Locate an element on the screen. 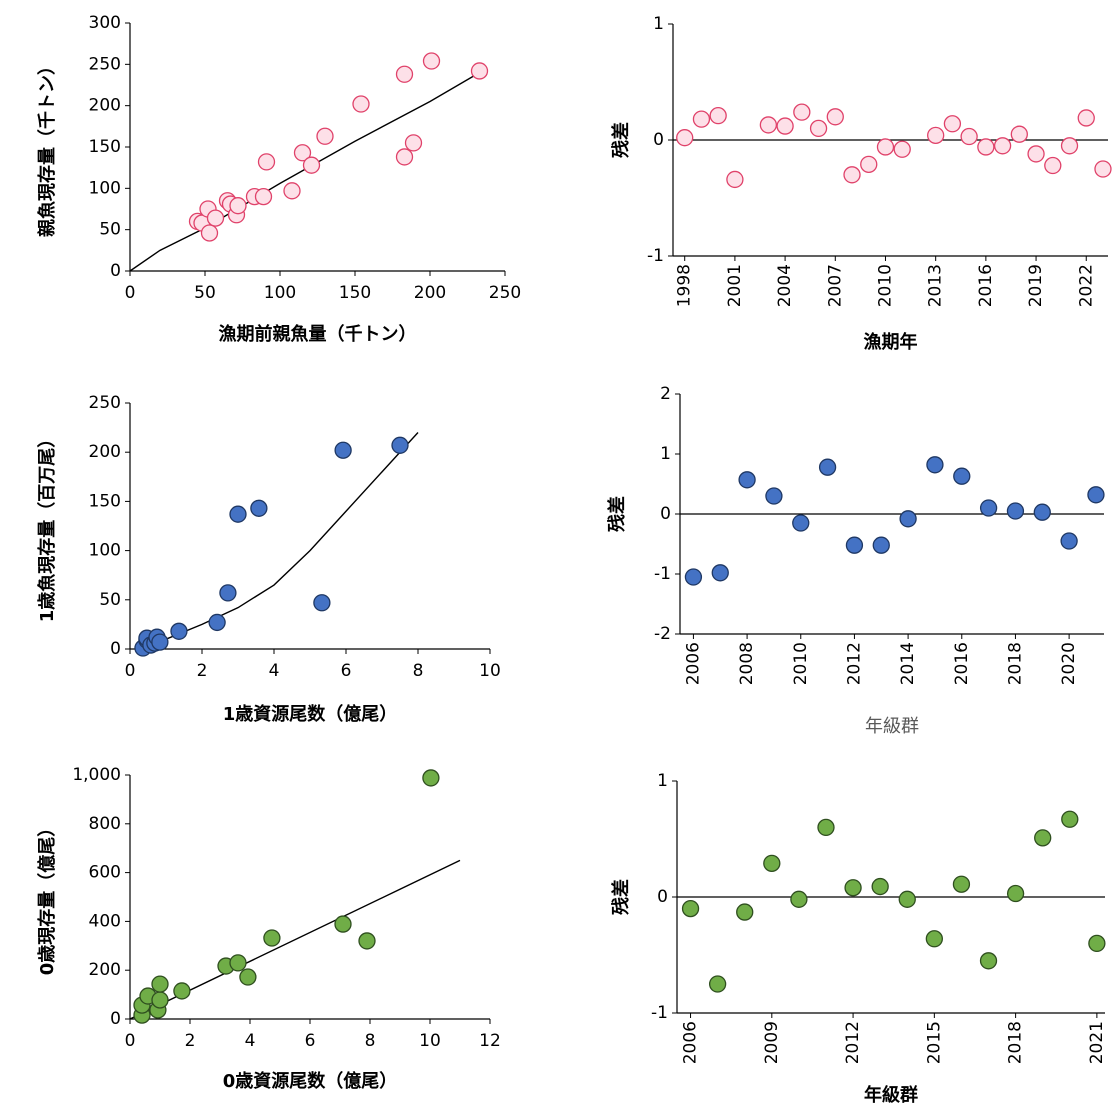  y-tick-label: 600 is located at coordinates (105, 873).